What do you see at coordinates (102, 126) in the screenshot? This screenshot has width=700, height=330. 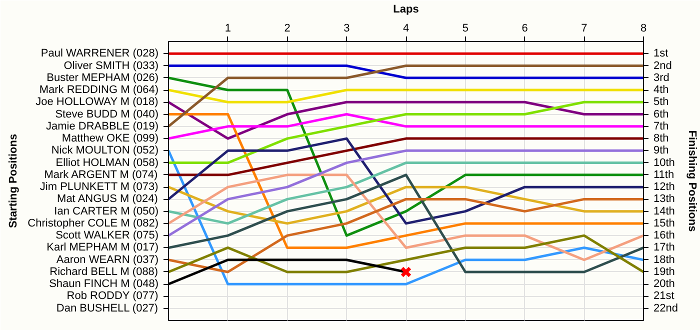 I see `text: Jamie DRABBLE (019)` at bounding box center [102, 126].